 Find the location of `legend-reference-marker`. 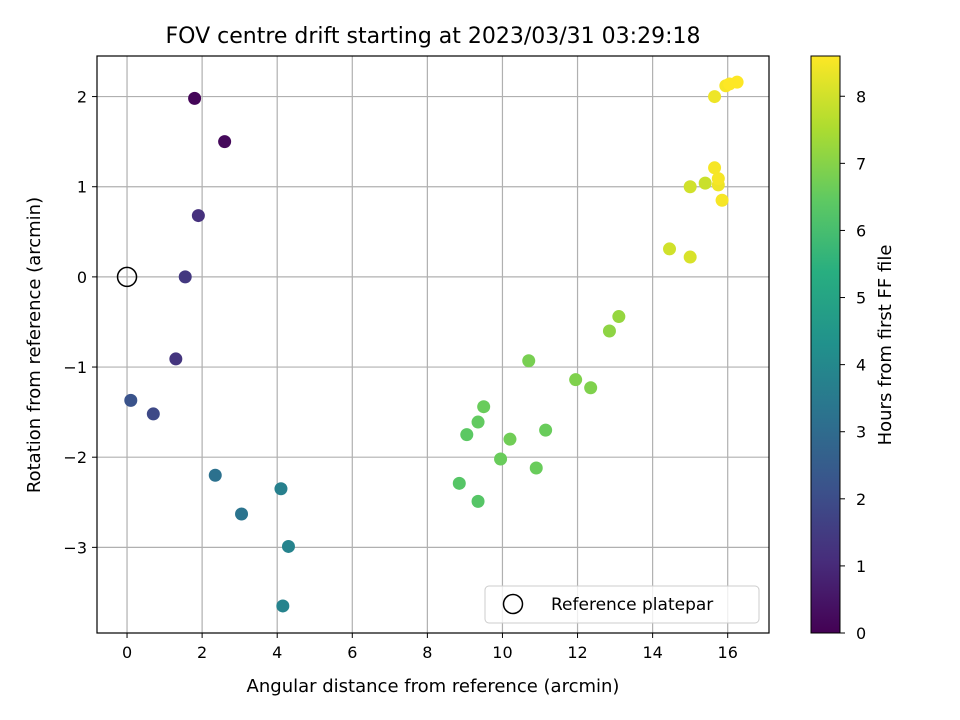

legend-reference-marker is located at coordinates (513, 604).